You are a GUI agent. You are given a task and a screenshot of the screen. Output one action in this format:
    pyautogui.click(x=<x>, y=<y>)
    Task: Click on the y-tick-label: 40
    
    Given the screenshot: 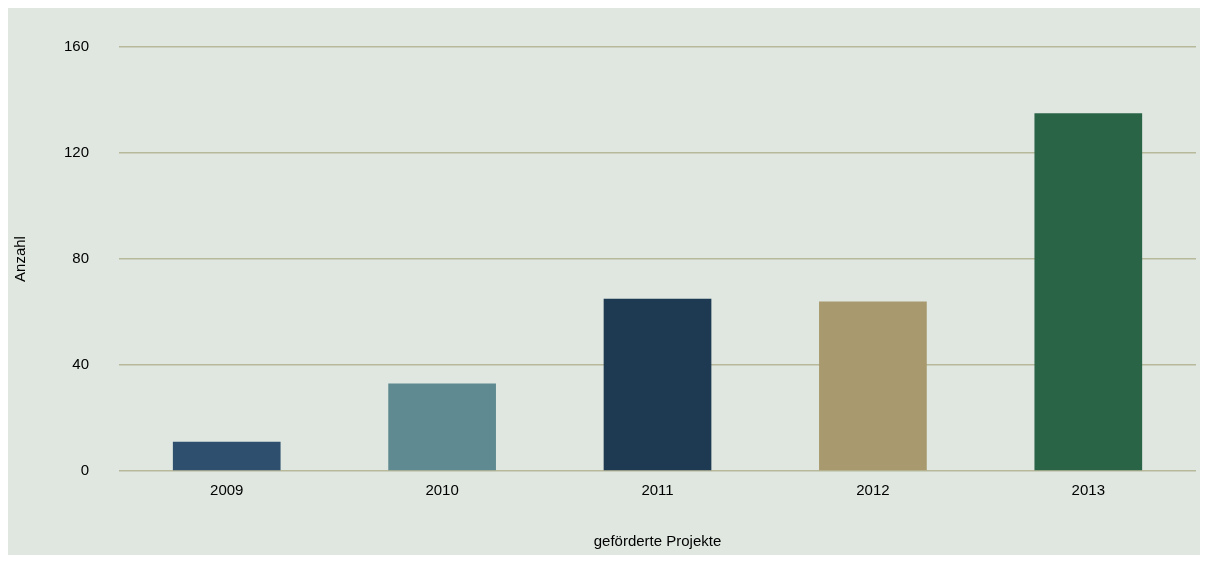 What is the action you would take?
    pyautogui.click(x=81, y=364)
    